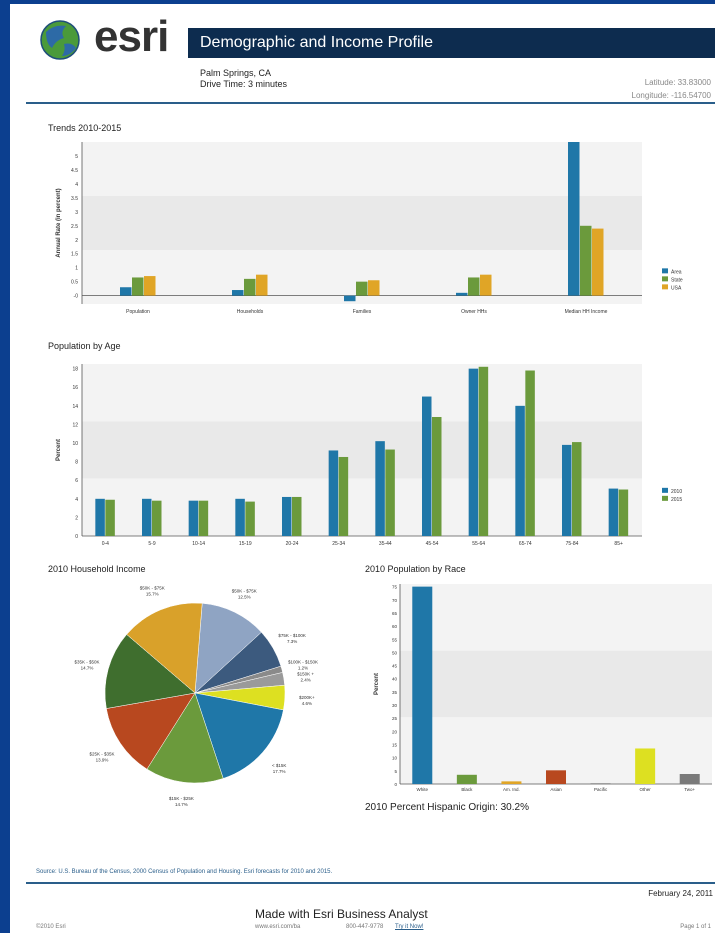  What do you see at coordinates (303, 661) in the screenshot?
I see `pie-label: $100K - $150K` at bounding box center [303, 661].